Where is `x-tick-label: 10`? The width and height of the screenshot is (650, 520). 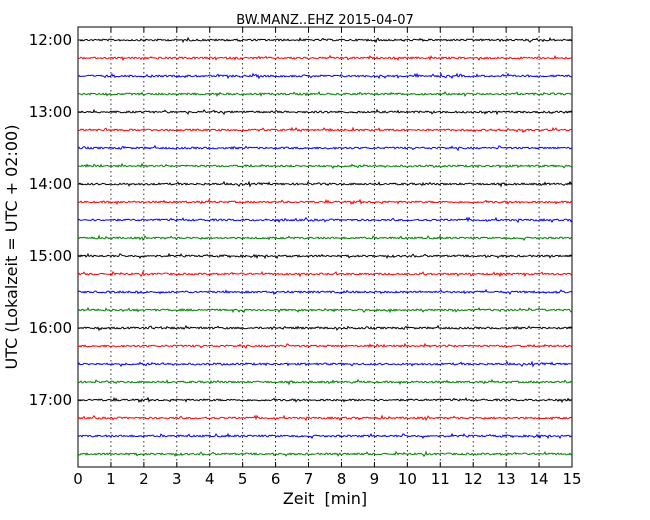 x-tick-label: 10 is located at coordinates (407, 479).